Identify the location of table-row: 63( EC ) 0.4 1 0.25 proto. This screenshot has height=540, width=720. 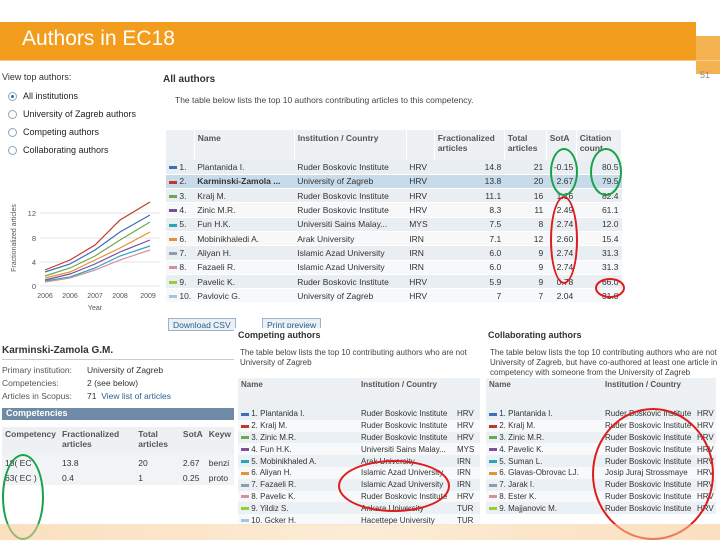
(118, 477).